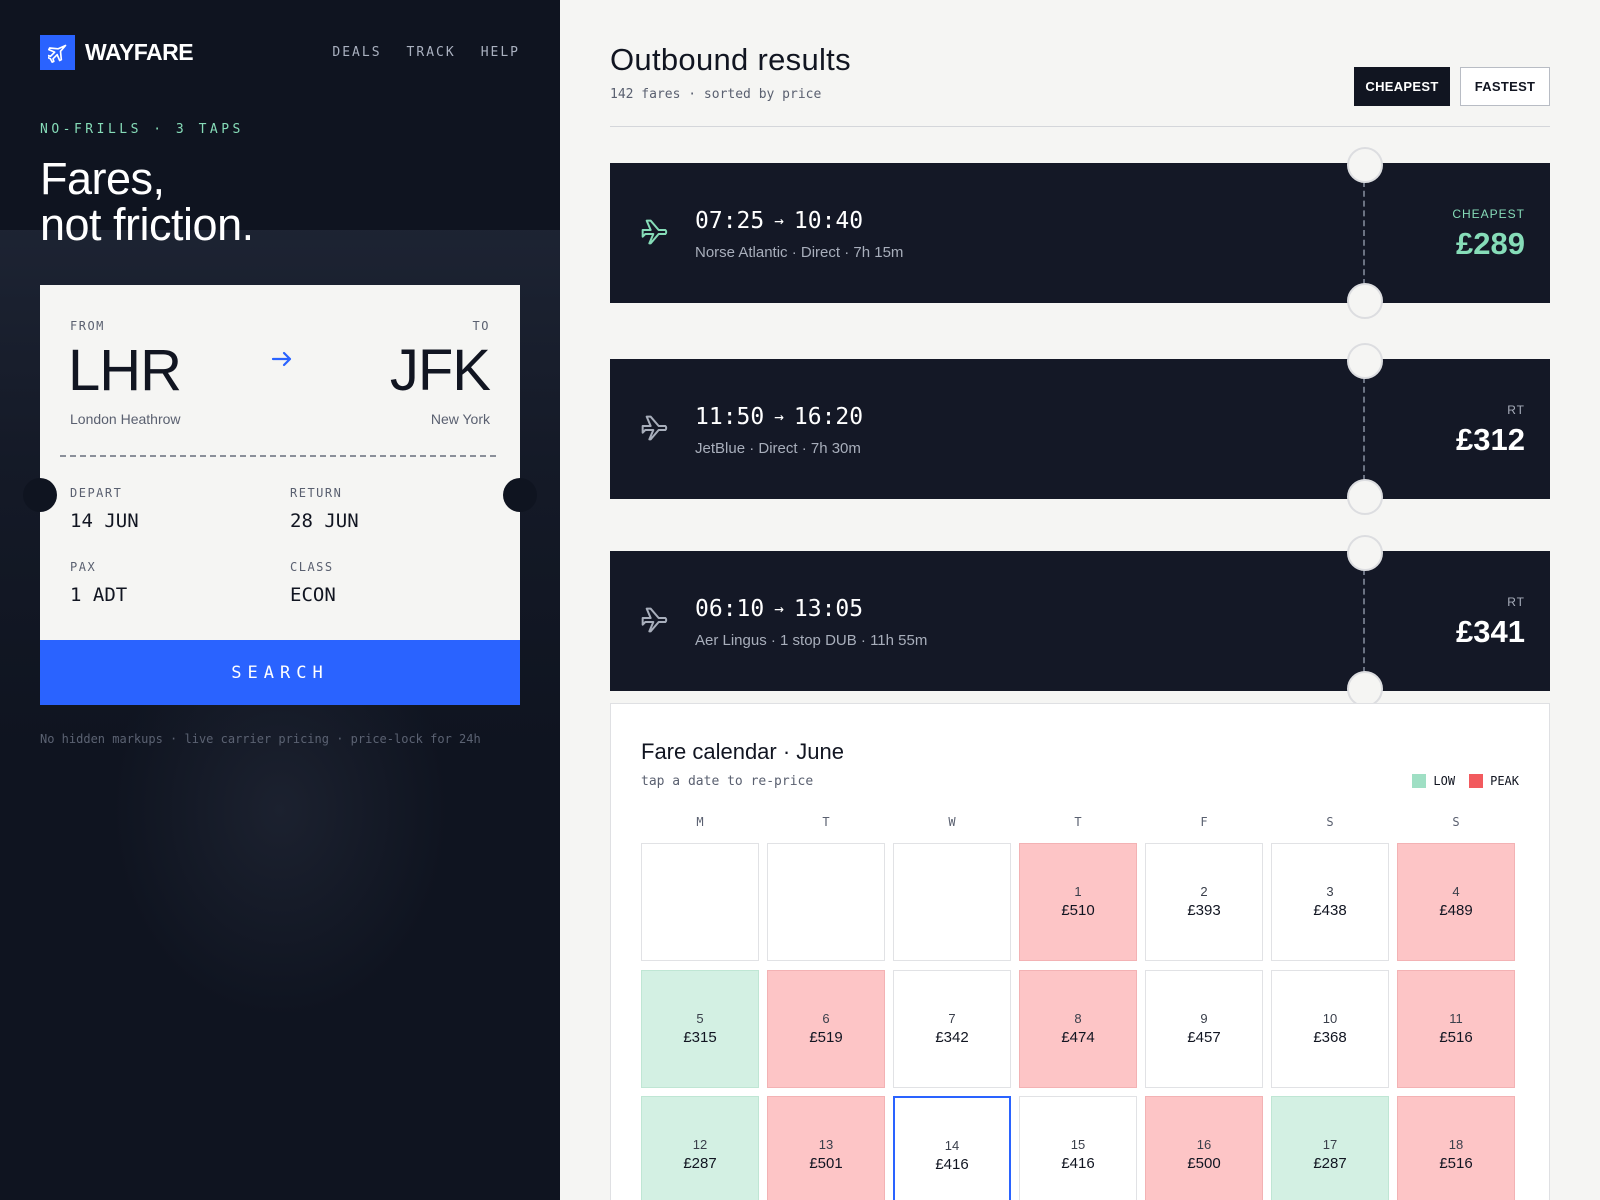 This screenshot has width=1600, height=1200. I want to click on calendar-day: 11 £516, so click(1456, 1029).